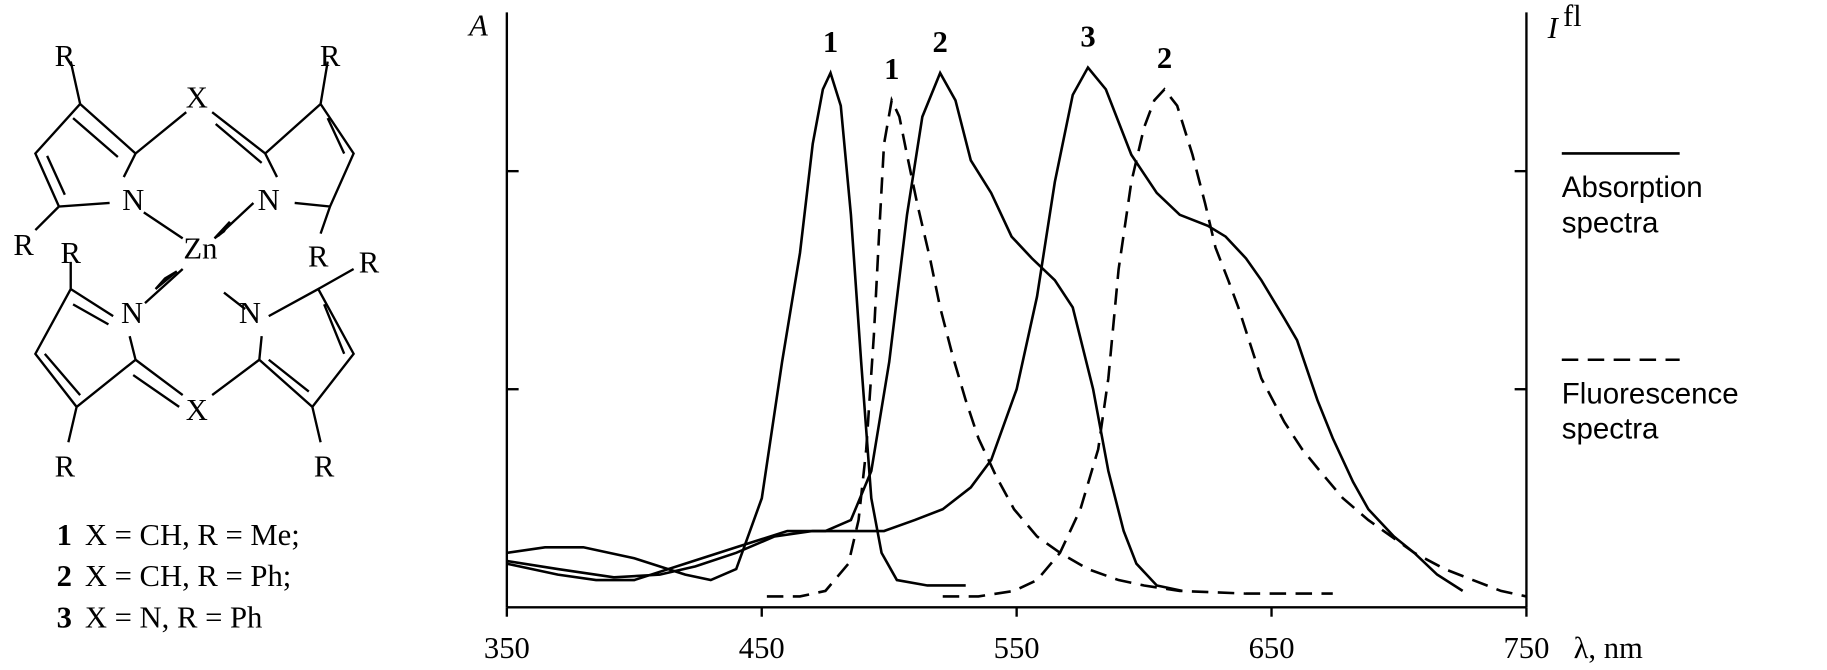  Describe the element at coordinates (200, 248) in the screenshot. I see `atom-label: Zn` at that location.